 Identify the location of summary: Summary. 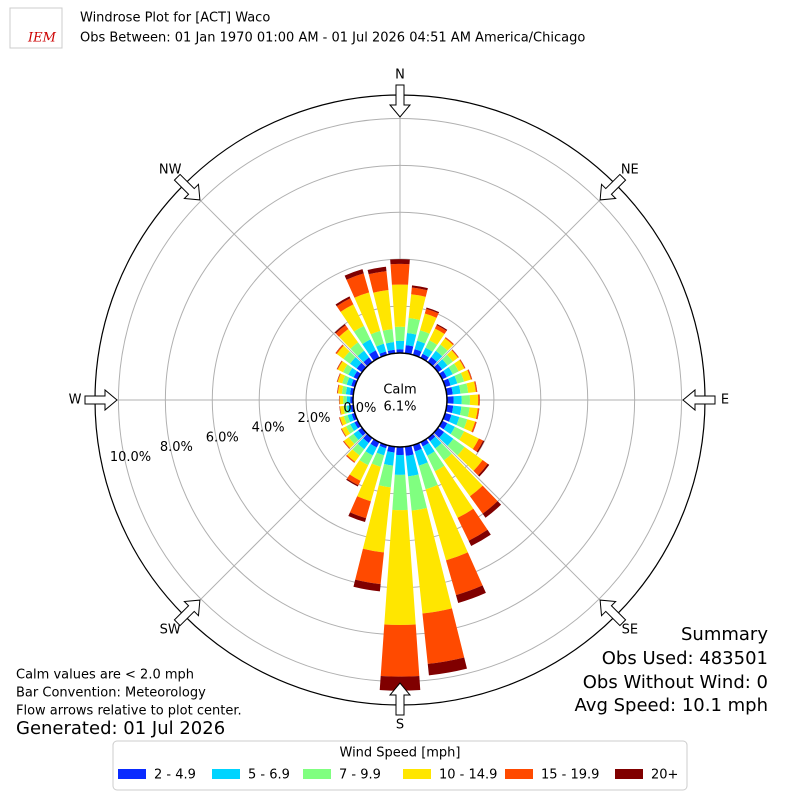
(724, 634).